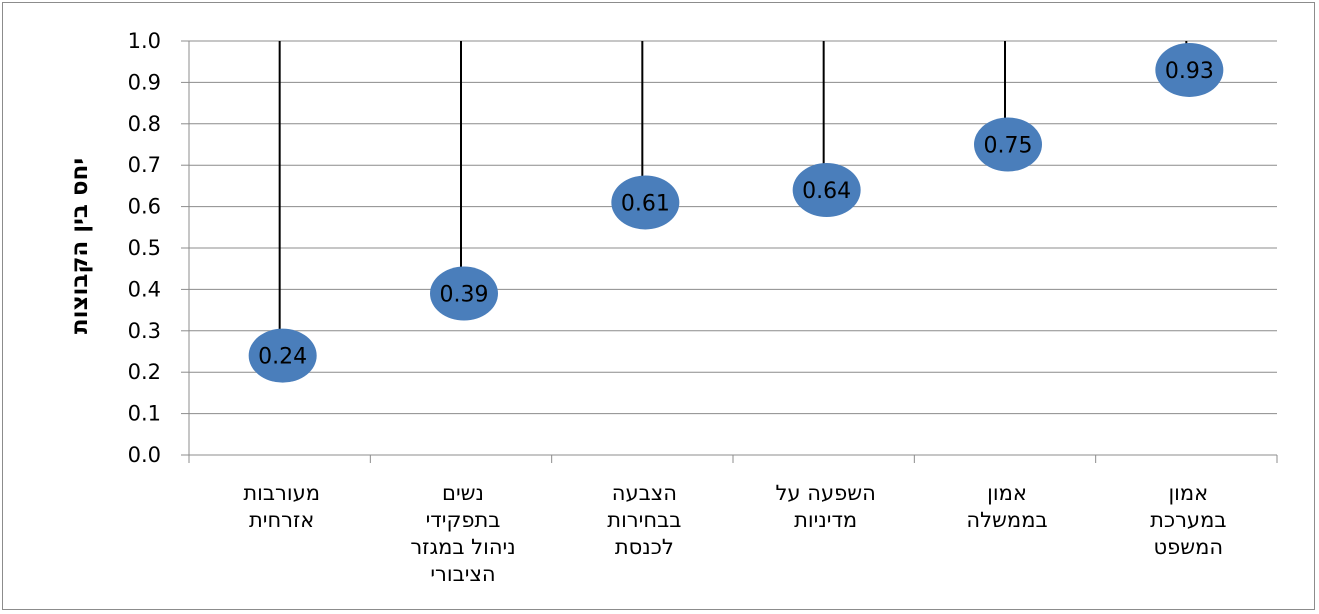 The image size is (1319, 614). I want to click on data-label: 0.64, so click(826, 191).